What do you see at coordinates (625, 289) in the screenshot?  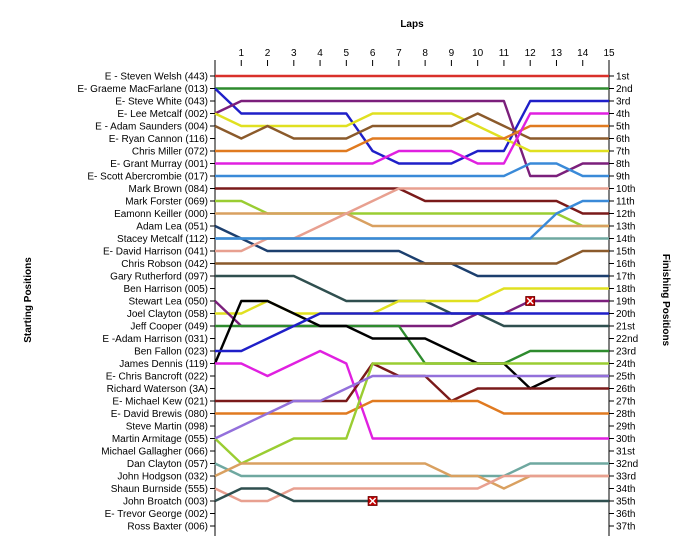 I see `finishing-position-label: 18th` at bounding box center [625, 289].